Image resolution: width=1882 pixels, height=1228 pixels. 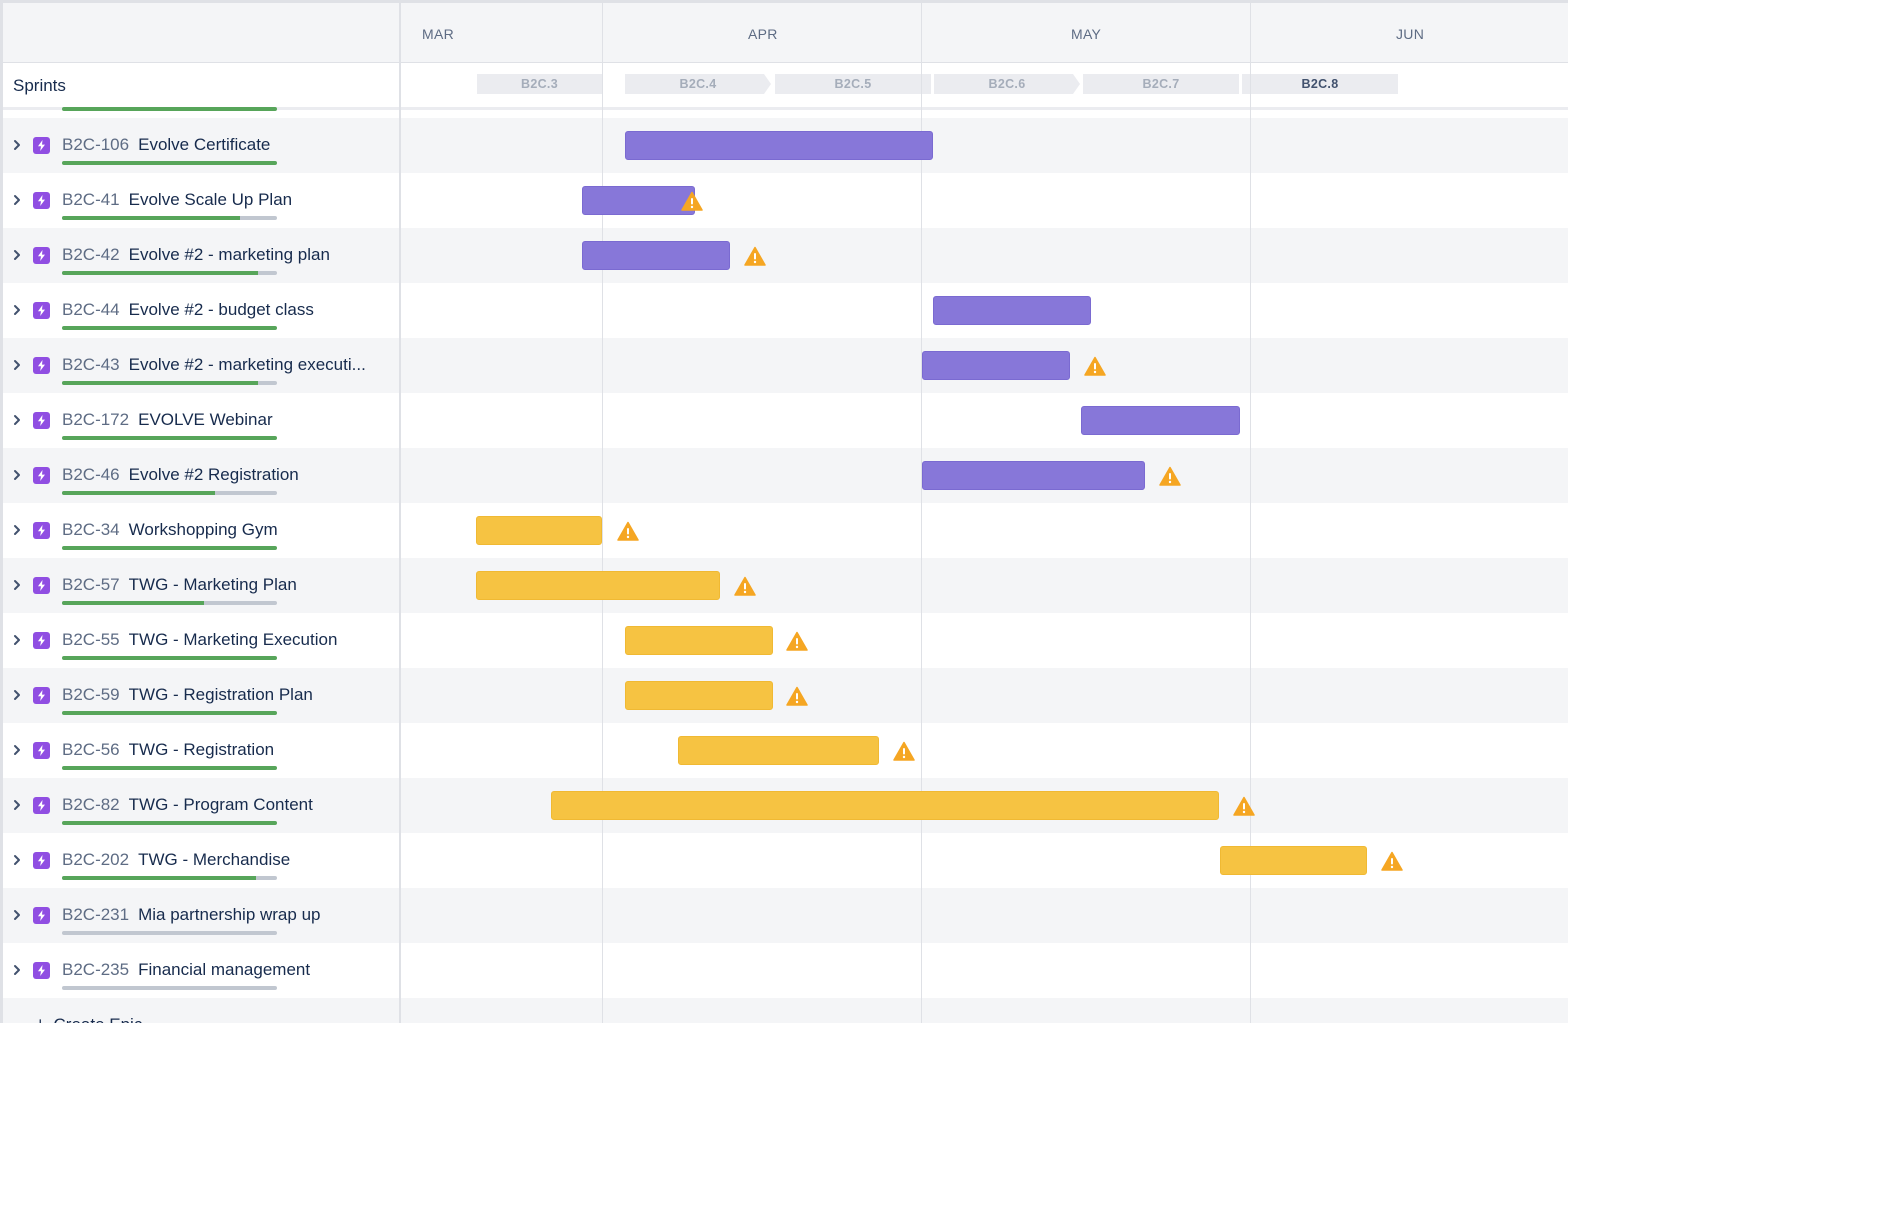 I want to click on sprint-b2c-3: B2C.3, so click(x=539, y=84).